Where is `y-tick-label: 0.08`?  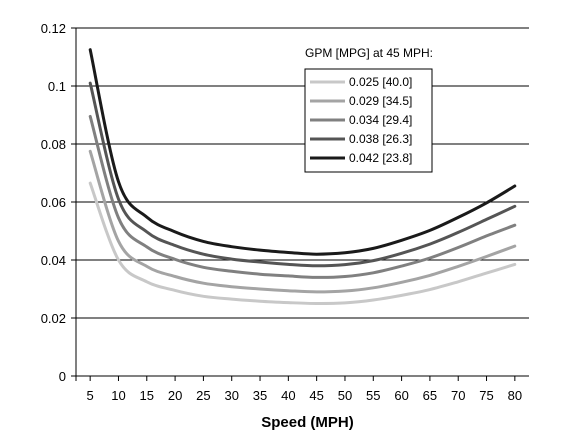
y-tick-label: 0.08 is located at coordinates (53, 144).